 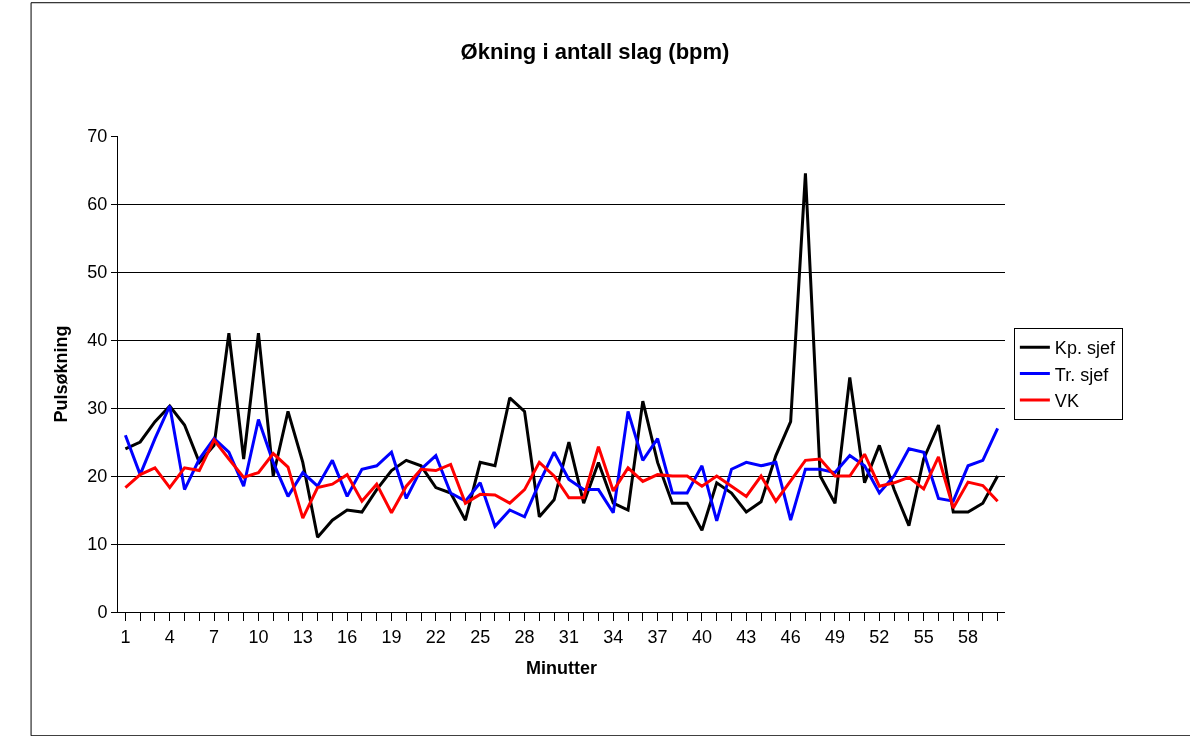 I want to click on x-tick-label: 28, so click(x=524, y=636).